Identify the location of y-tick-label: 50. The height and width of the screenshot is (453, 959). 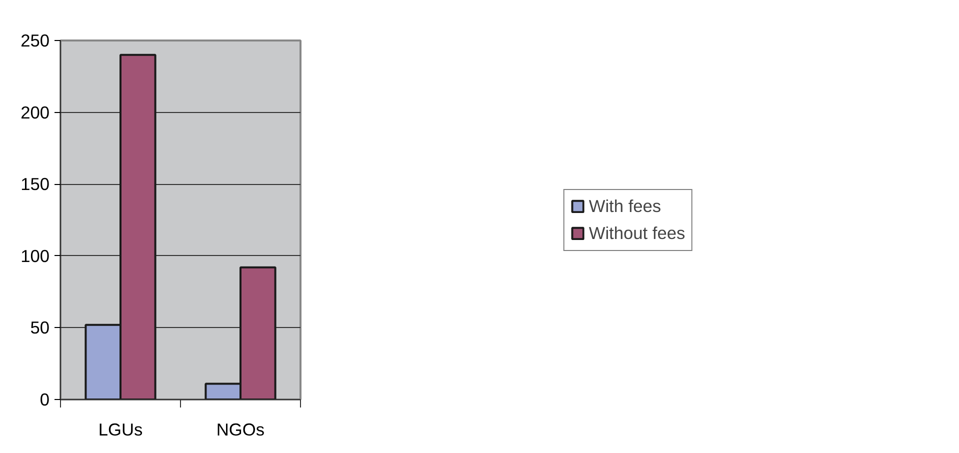
(40, 328).